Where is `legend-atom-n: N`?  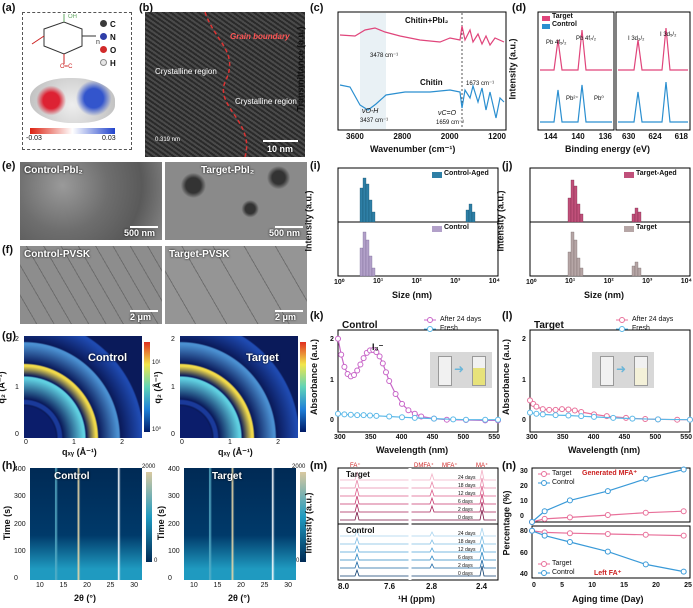 legend-atom-n: N is located at coordinates (108, 37).